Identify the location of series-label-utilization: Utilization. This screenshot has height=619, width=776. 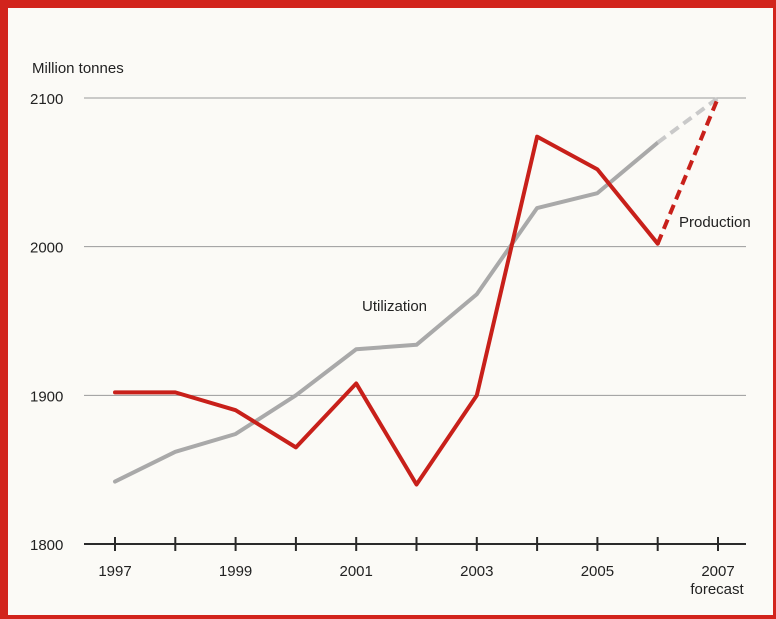
(394, 306).